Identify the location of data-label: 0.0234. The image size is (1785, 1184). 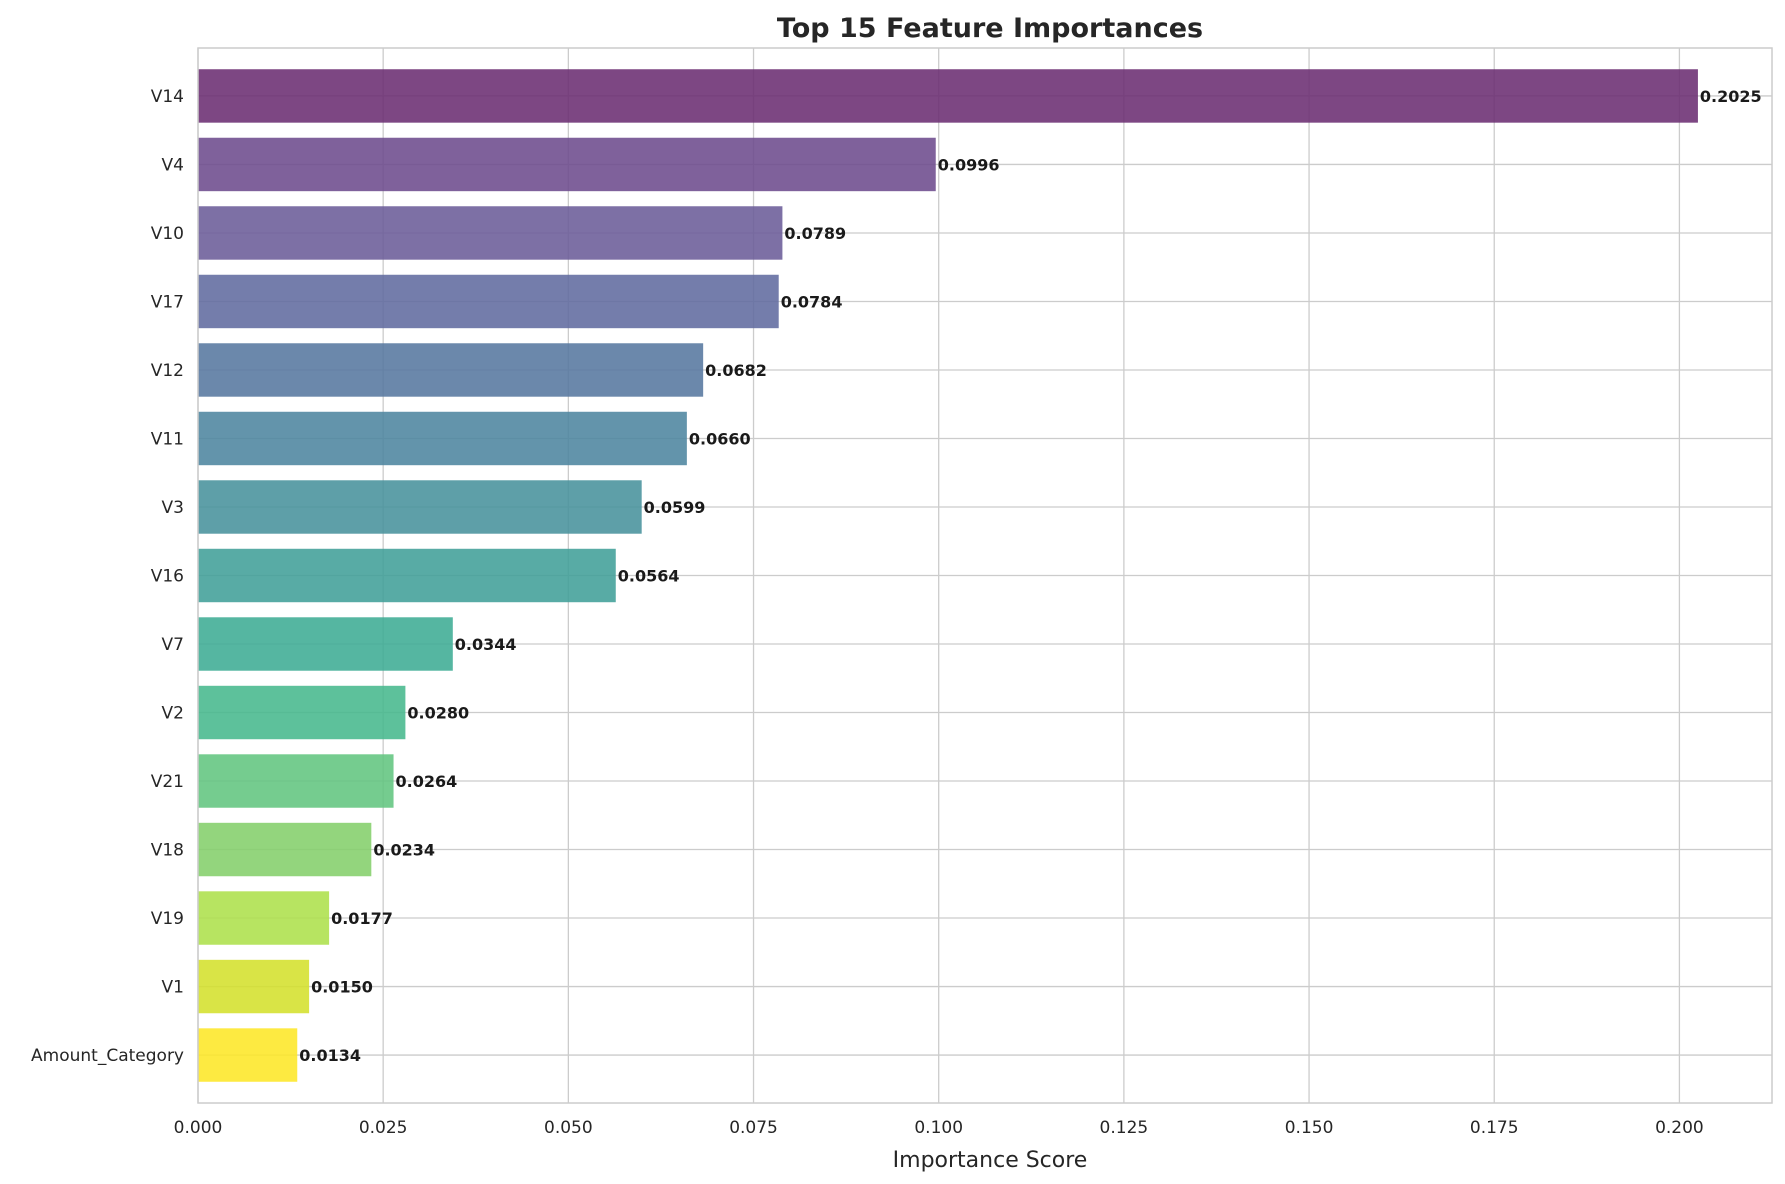
(404, 850).